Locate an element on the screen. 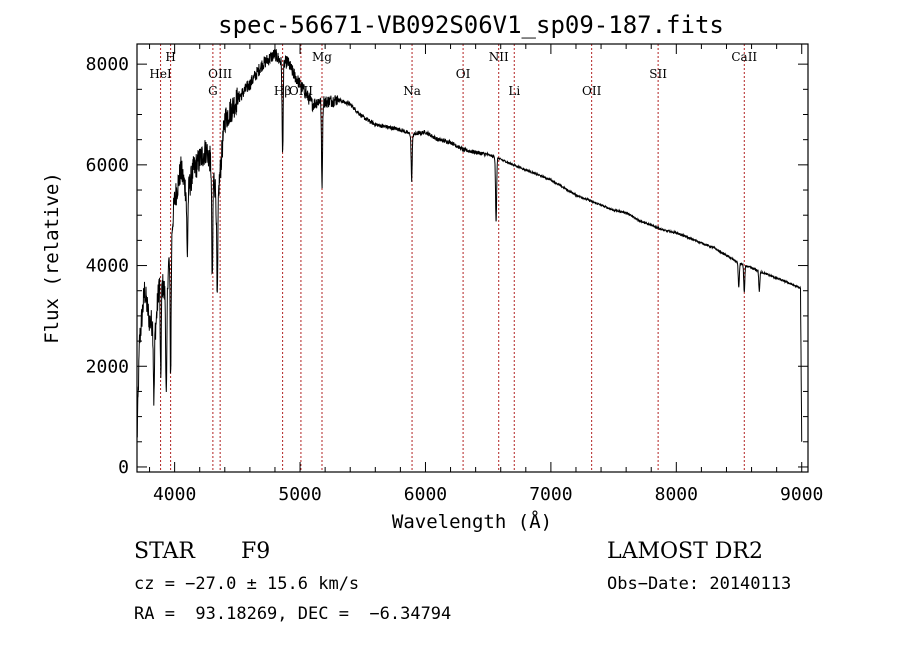  x-tick-label: 4000 is located at coordinates (174, 494).